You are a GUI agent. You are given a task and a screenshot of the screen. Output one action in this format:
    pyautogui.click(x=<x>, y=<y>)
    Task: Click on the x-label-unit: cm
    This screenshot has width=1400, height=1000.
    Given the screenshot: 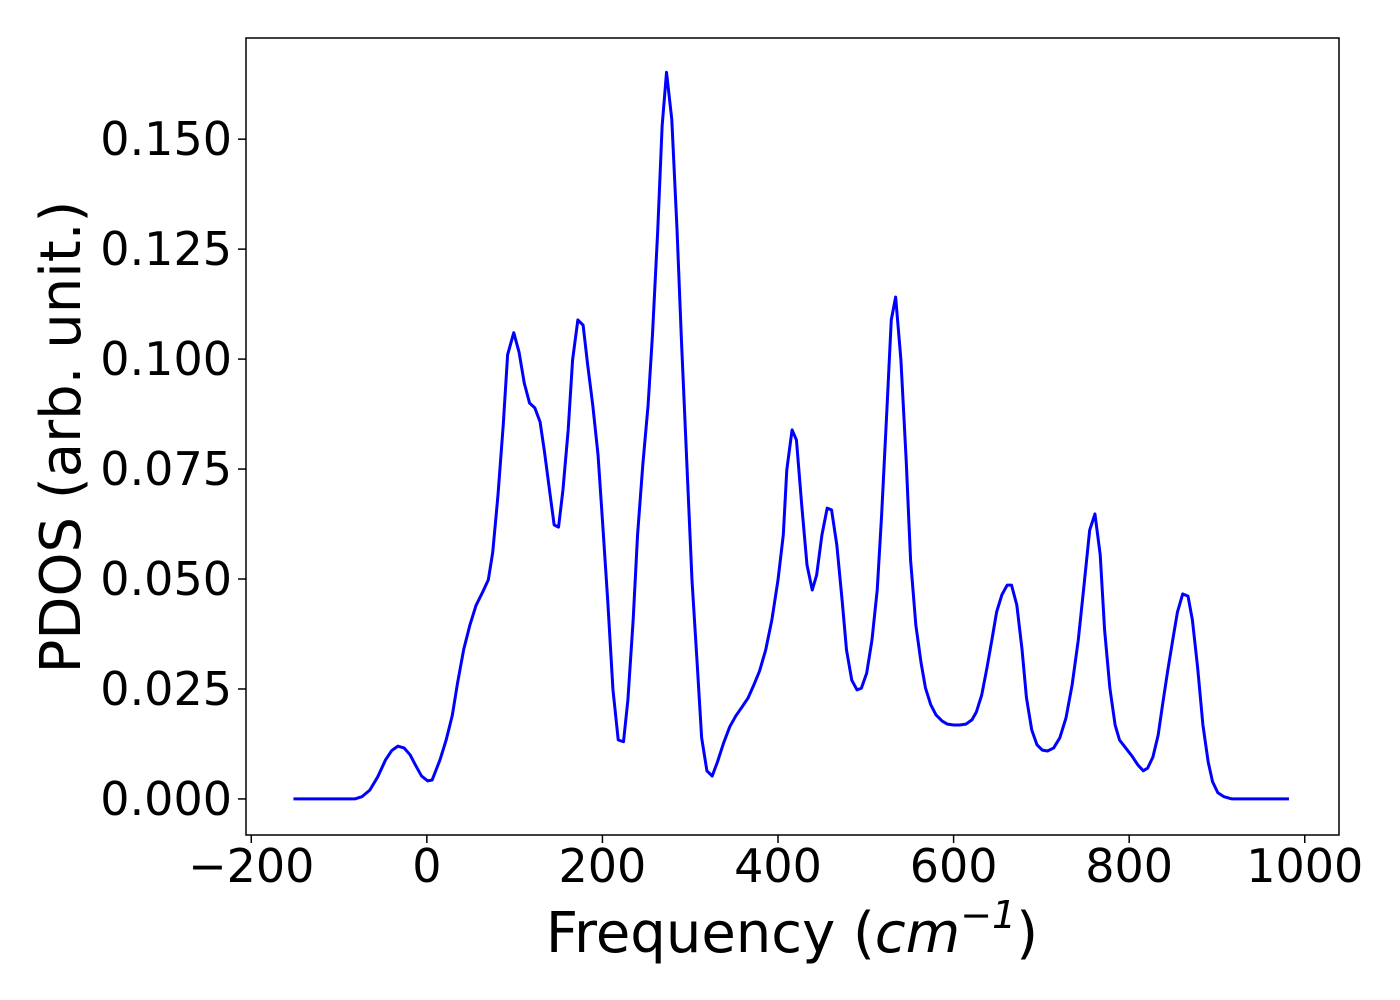 What is the action you would take?
    pyautogui.click(x=917, y=933)
    